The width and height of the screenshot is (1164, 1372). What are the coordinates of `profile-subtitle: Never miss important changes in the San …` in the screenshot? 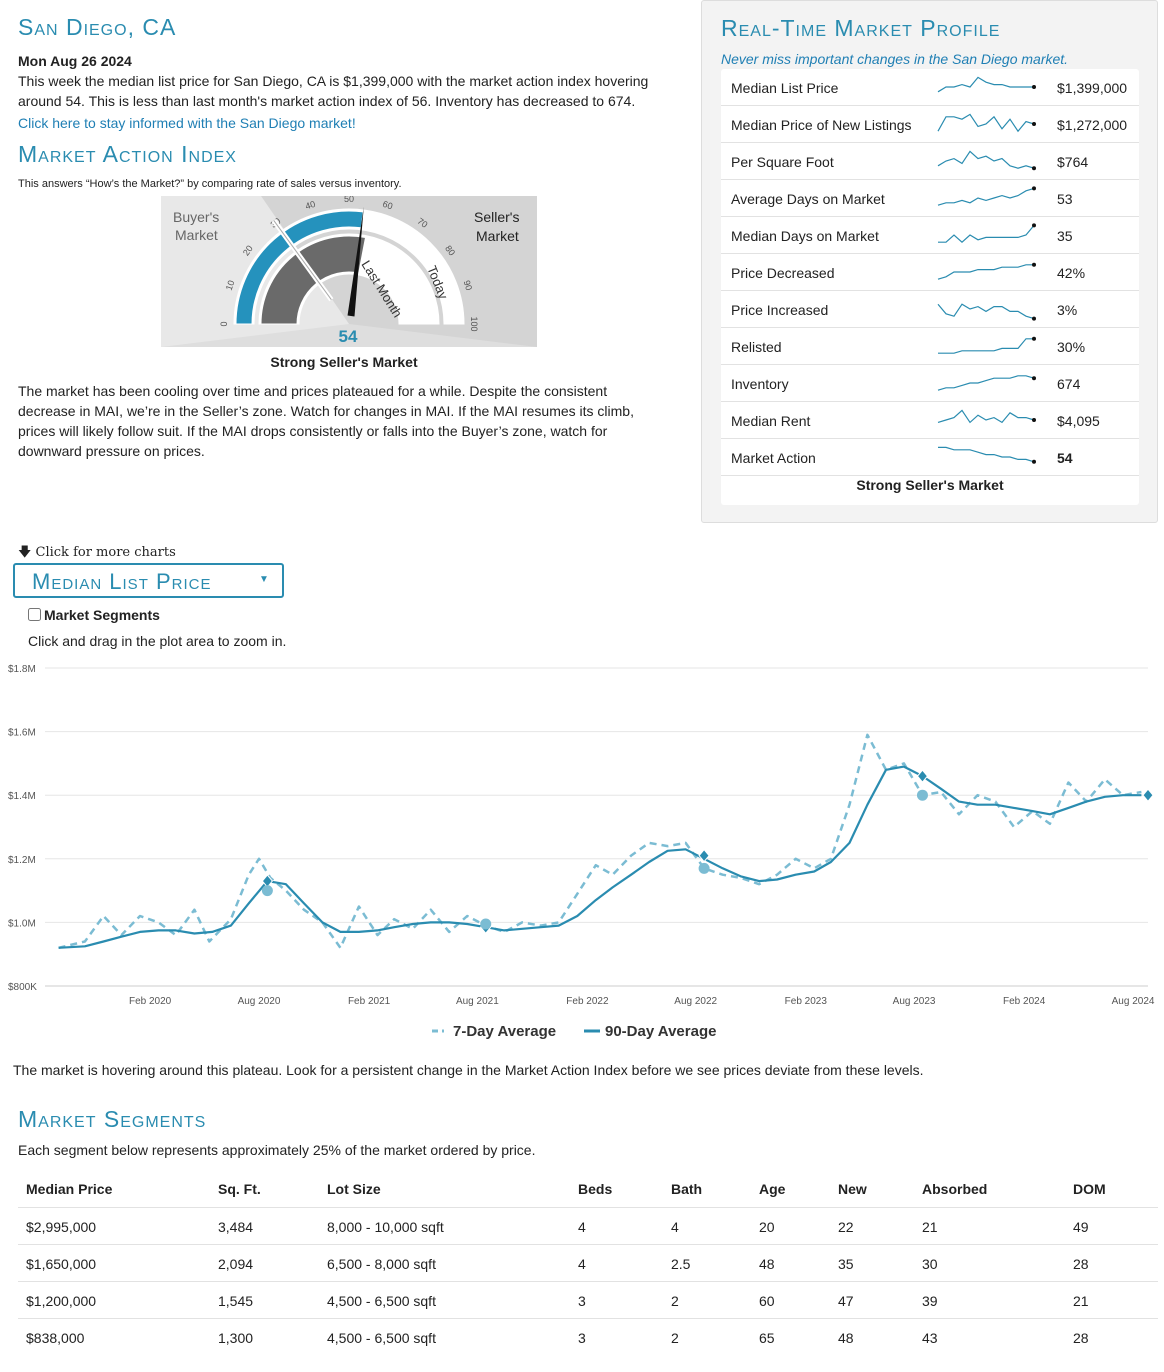 It's located at (895, 59).